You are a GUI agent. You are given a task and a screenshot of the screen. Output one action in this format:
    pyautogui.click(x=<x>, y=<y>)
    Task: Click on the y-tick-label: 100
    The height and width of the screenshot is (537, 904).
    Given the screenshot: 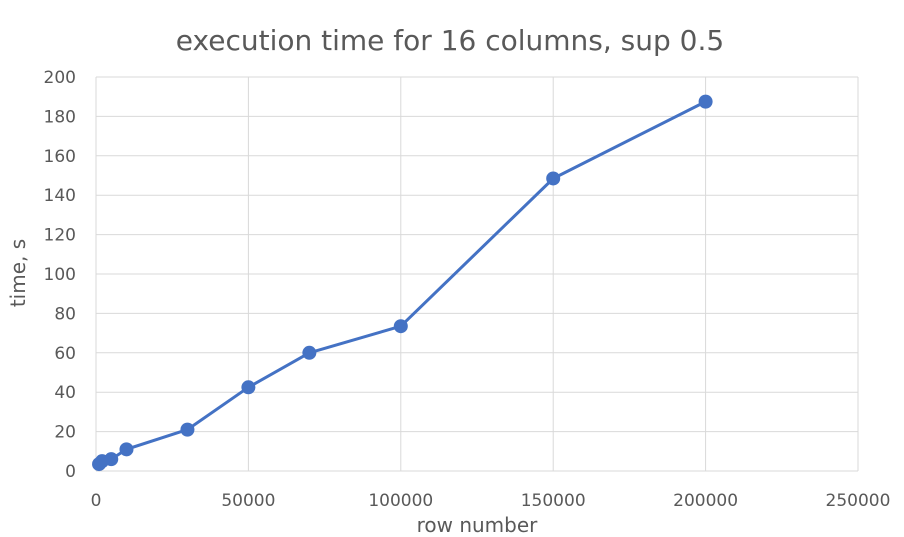 What is the action you would take?
    pyautogui.click(x=60, y=275)
    